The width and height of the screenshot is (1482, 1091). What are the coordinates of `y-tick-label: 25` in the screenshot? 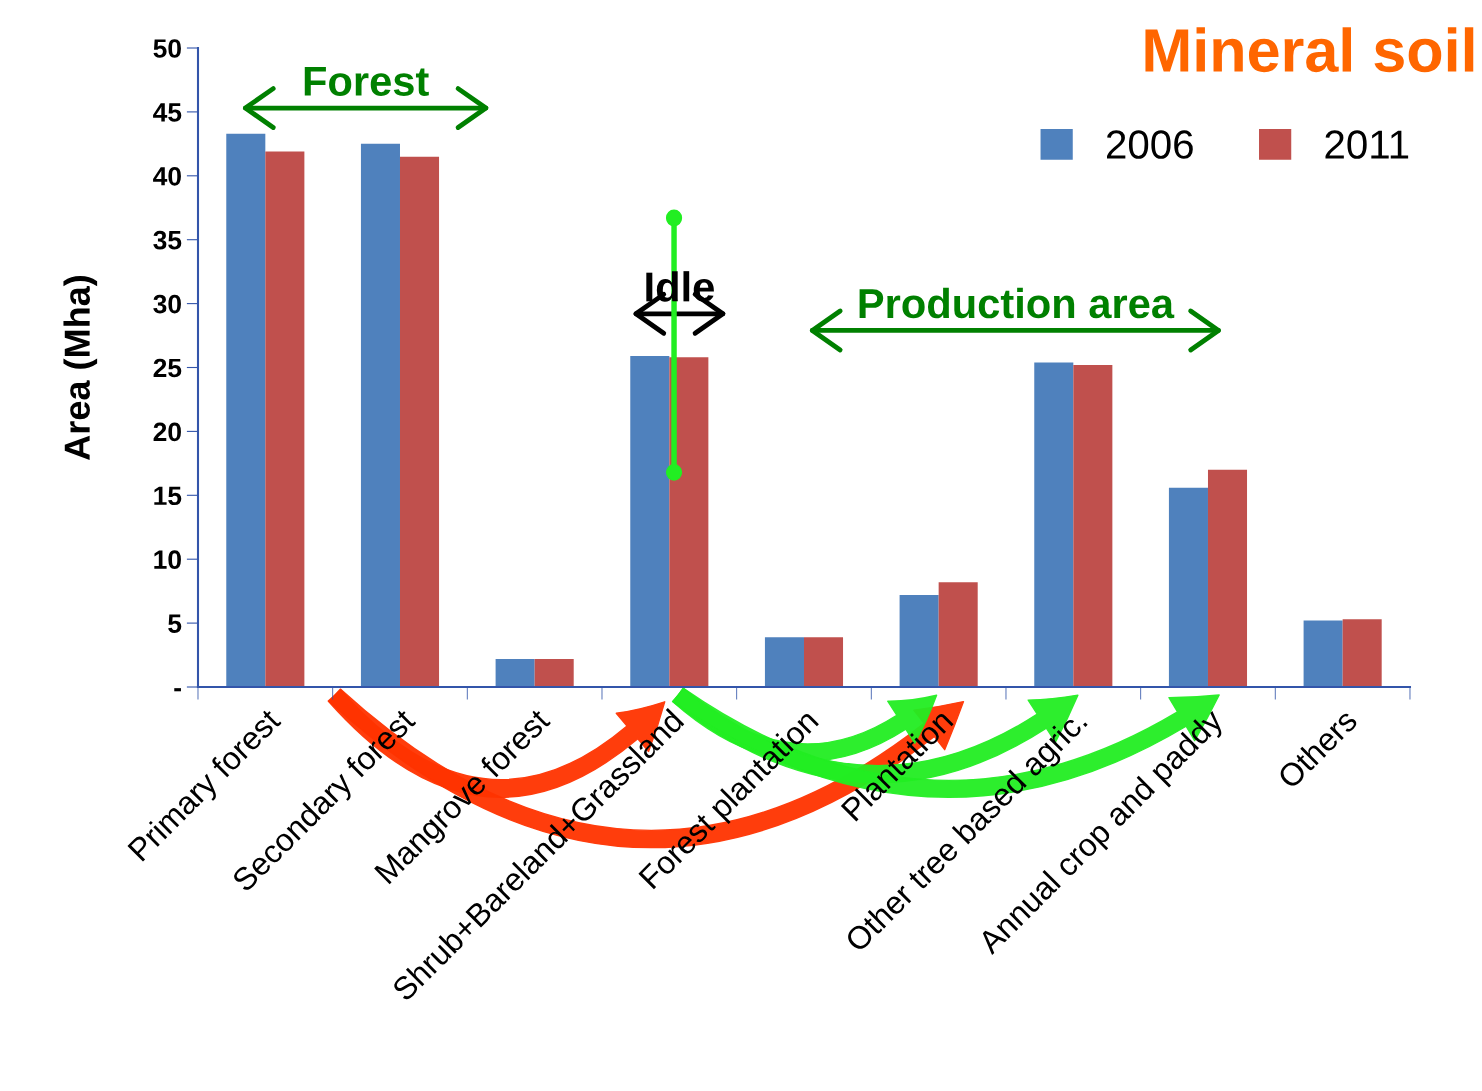 It's located at (167, 368).